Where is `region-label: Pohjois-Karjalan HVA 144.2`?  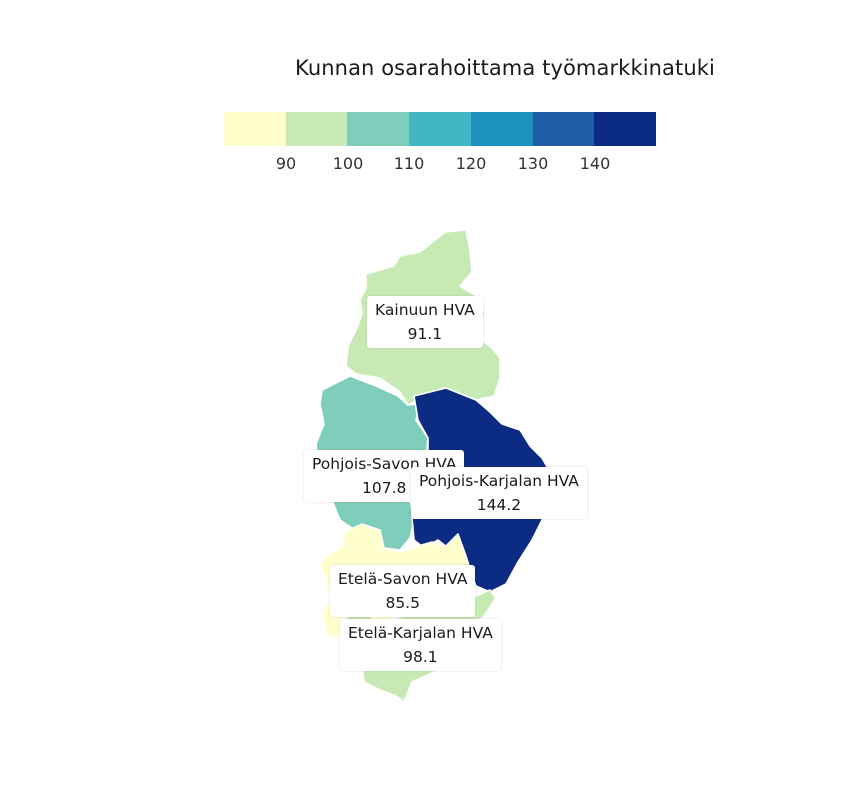
region-label: Pohjois-Karjalan HVA 144.2 is located at coordinates (499, 493).